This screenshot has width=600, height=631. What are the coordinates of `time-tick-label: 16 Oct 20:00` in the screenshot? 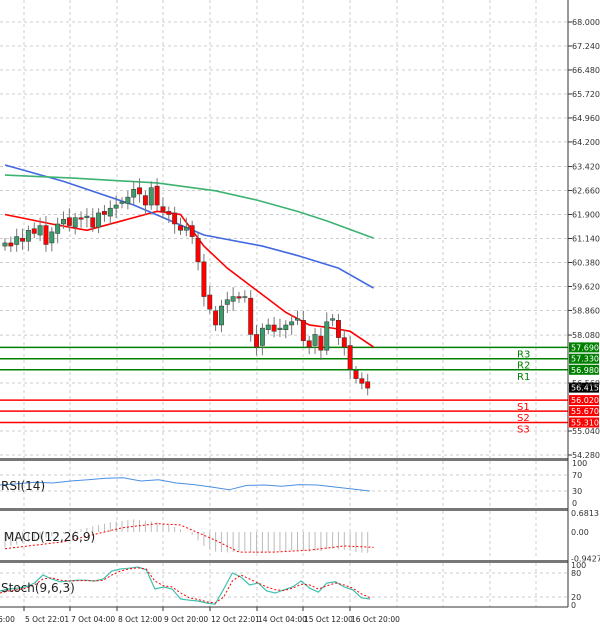 It's located at (375, 619).